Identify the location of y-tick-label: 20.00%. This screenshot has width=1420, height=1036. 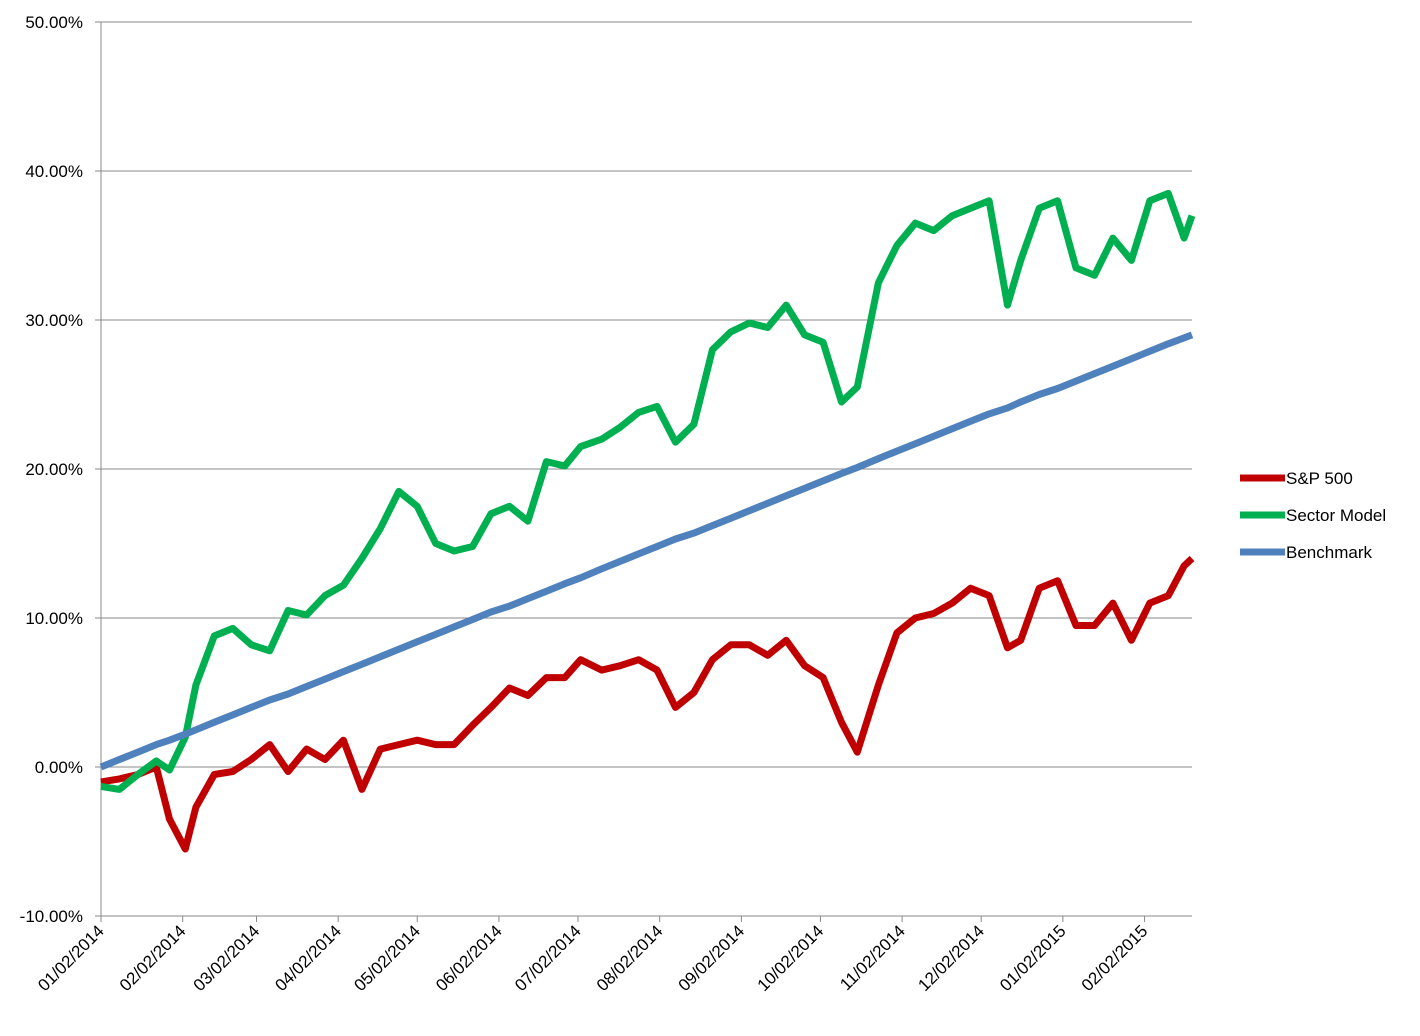
(54, 469).